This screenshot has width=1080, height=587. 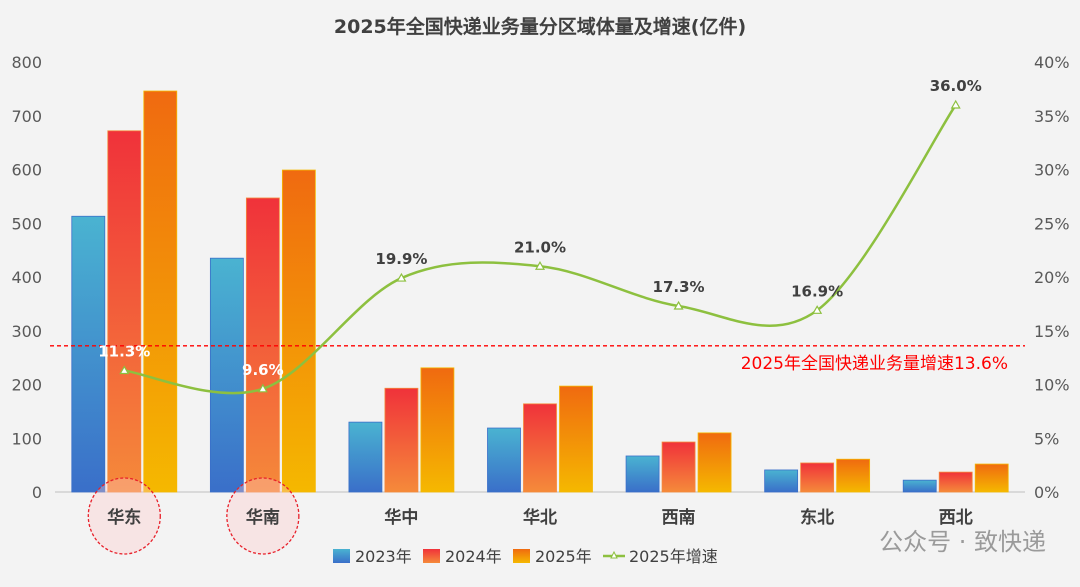 I want to click on bar-2024年-西北, so click(x=955, y=482).